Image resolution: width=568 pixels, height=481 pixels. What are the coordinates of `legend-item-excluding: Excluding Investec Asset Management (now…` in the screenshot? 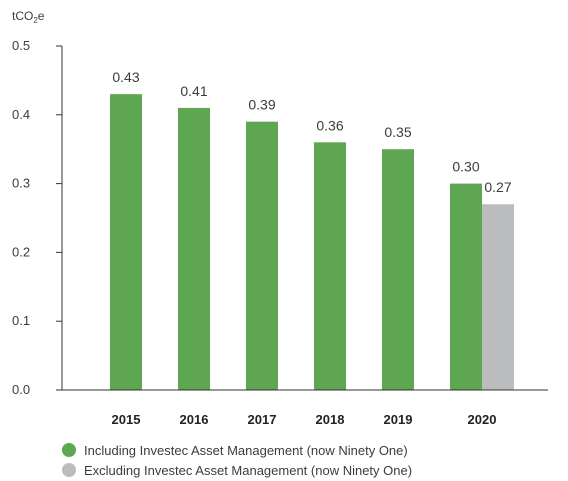 It's located at (237, 470).